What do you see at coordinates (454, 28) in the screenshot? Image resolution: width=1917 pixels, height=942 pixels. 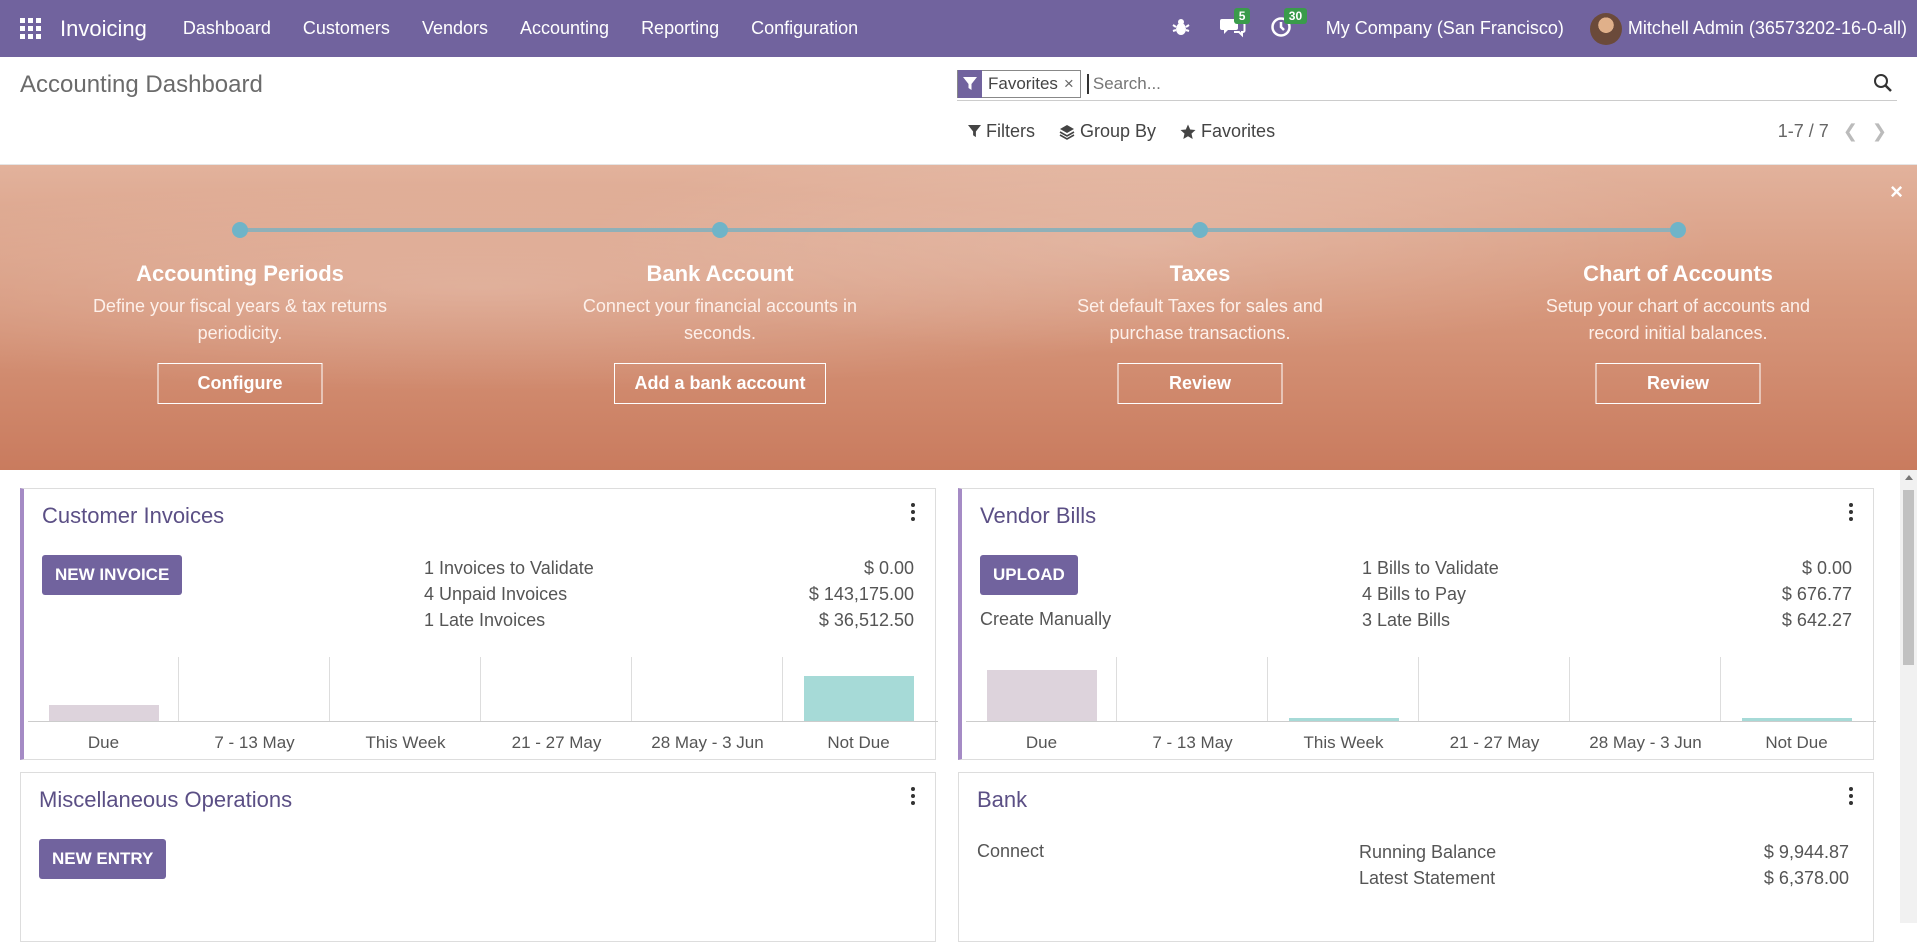 I see `menu-vendors: Vendors` at bounding box center [454, 28].